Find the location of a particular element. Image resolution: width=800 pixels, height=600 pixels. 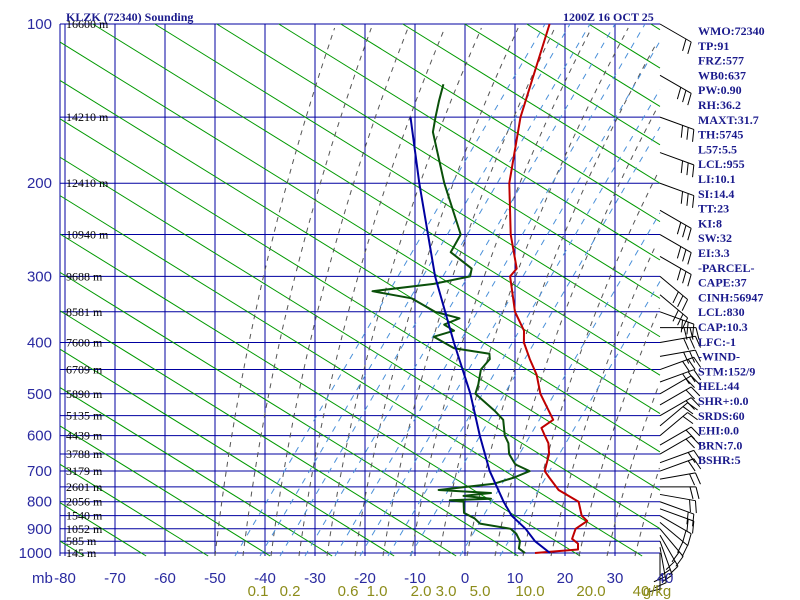

index-entry: L57:5.5 is located at coordinates (717, 149).